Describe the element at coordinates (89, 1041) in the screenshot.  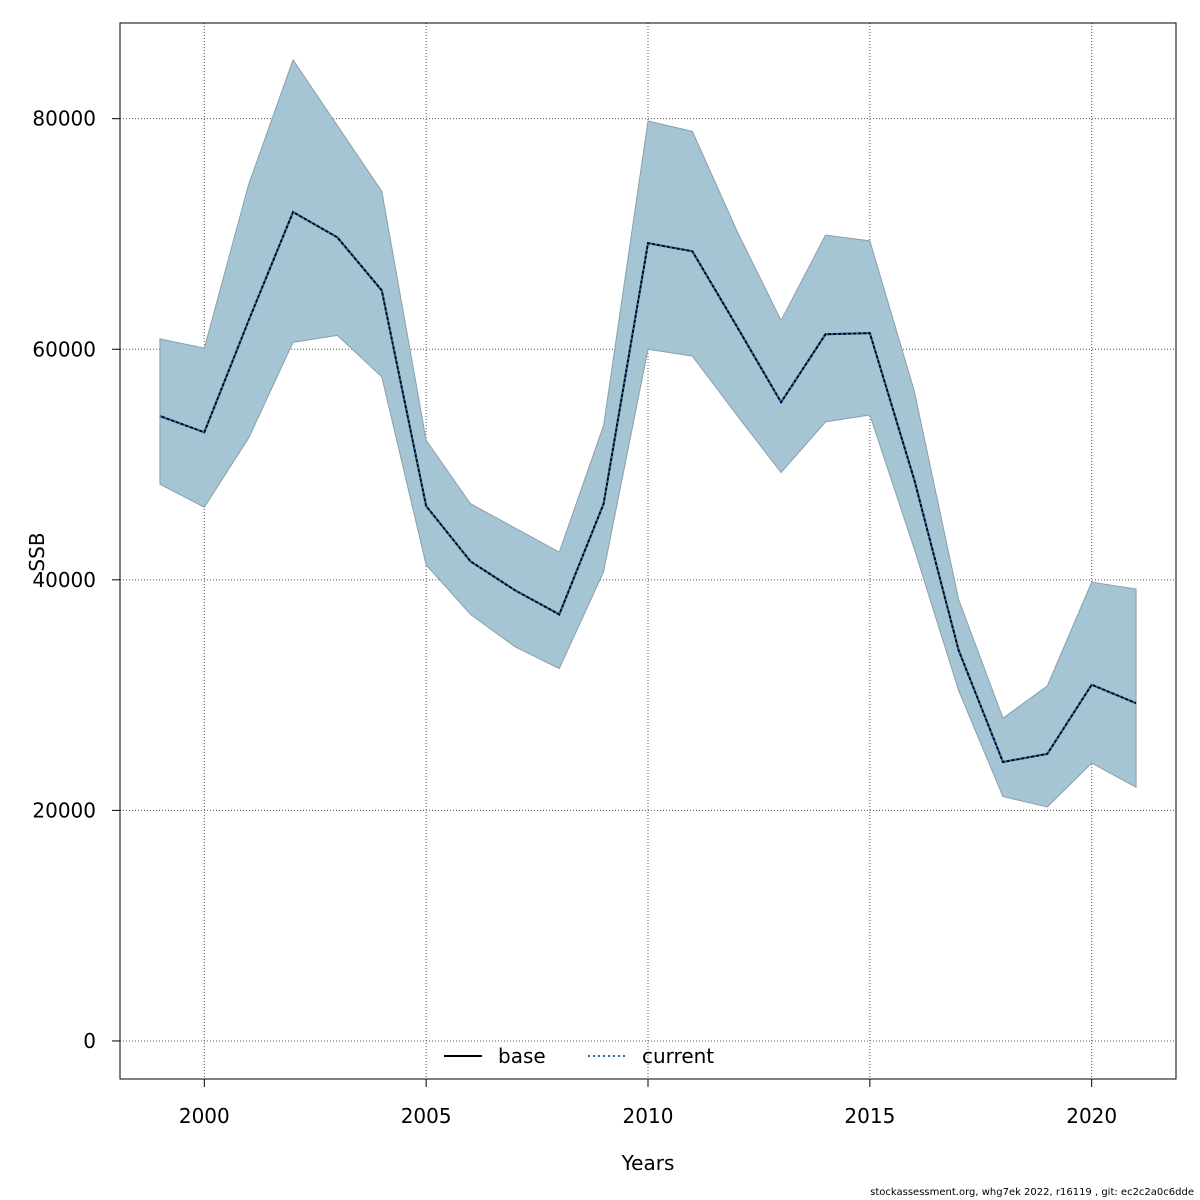
I see `y-tick-label-0: 0` at that location.